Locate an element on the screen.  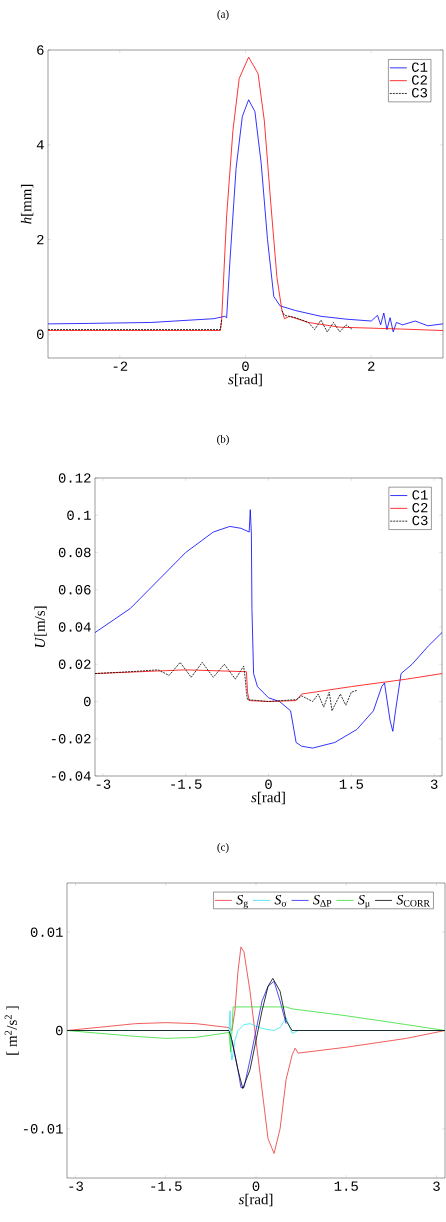
y-tick-label: 0.02 is located at coordinates (74, 664).